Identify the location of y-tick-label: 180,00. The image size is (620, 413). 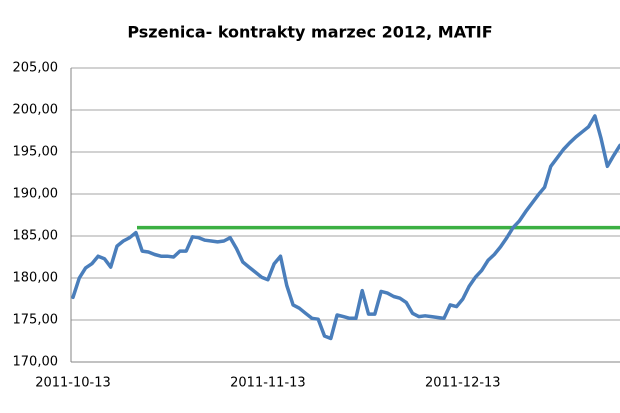
(36, 278).